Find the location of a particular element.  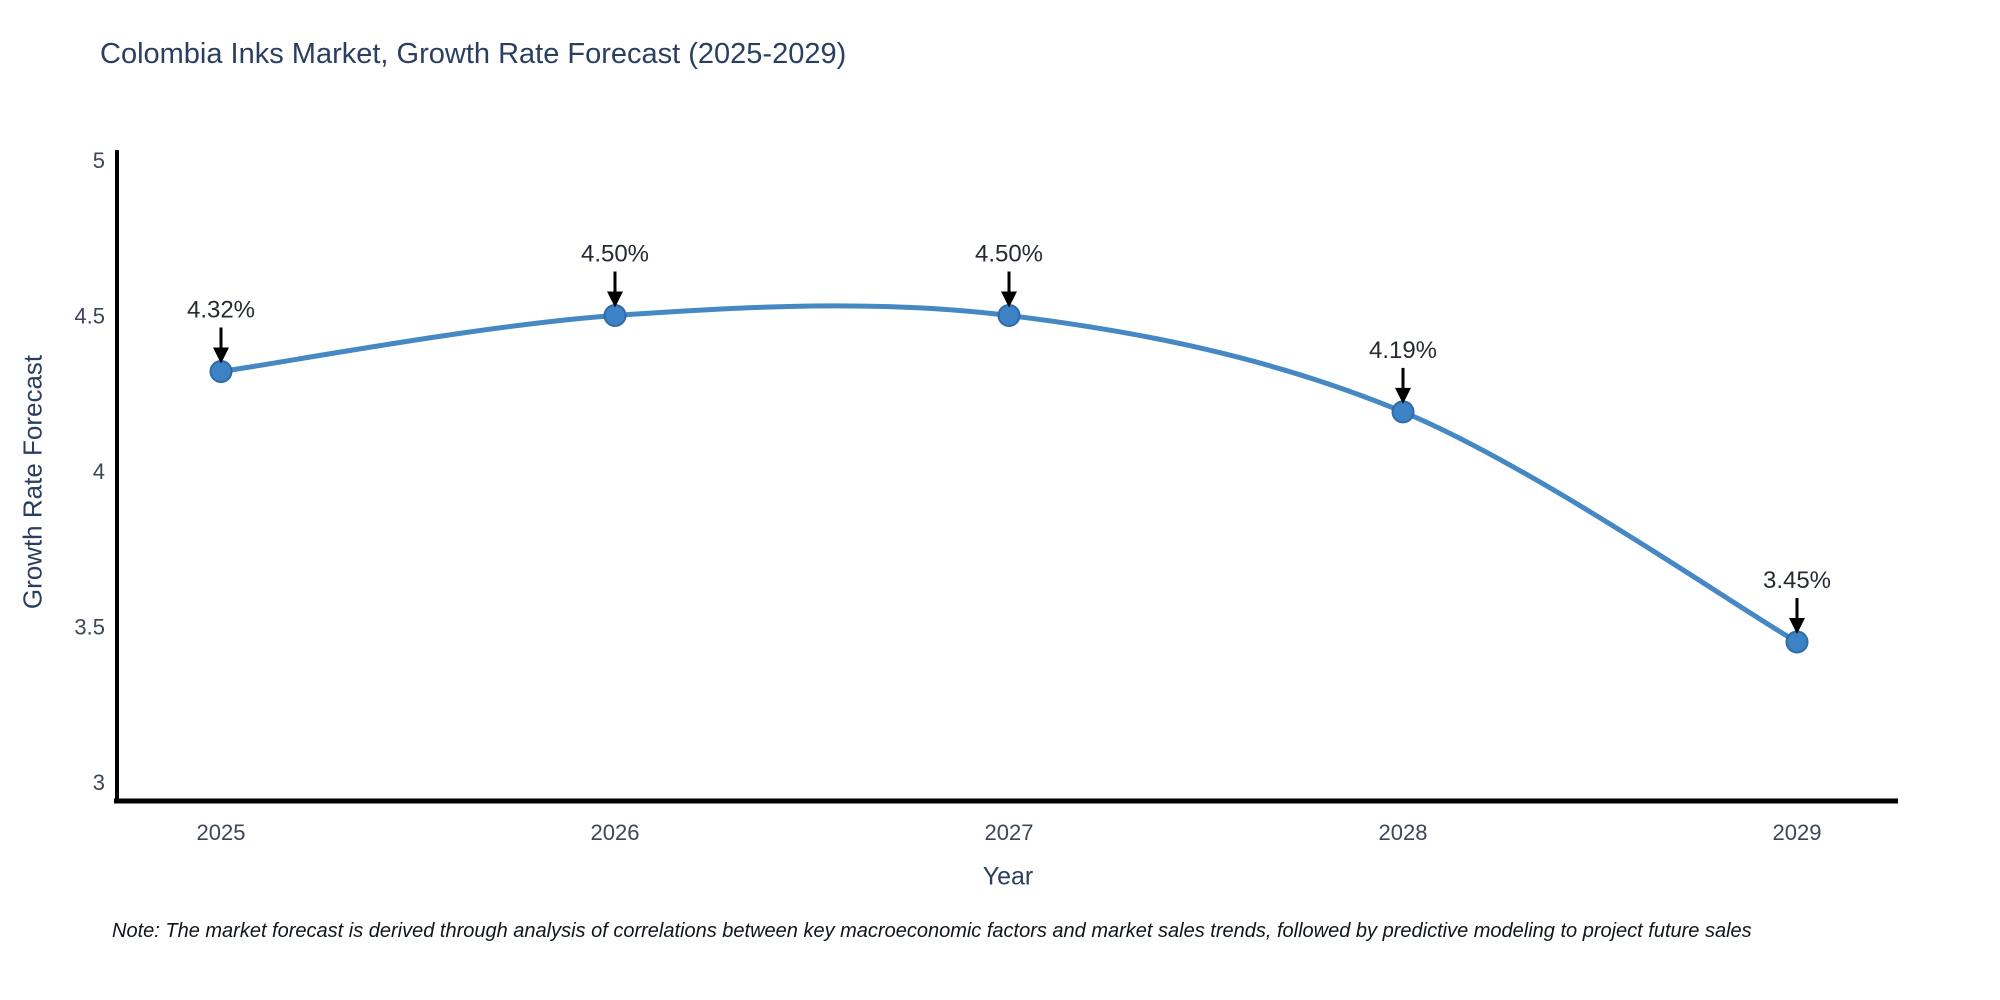

y-tick-label: 3 is located at coordinates (99, 782).